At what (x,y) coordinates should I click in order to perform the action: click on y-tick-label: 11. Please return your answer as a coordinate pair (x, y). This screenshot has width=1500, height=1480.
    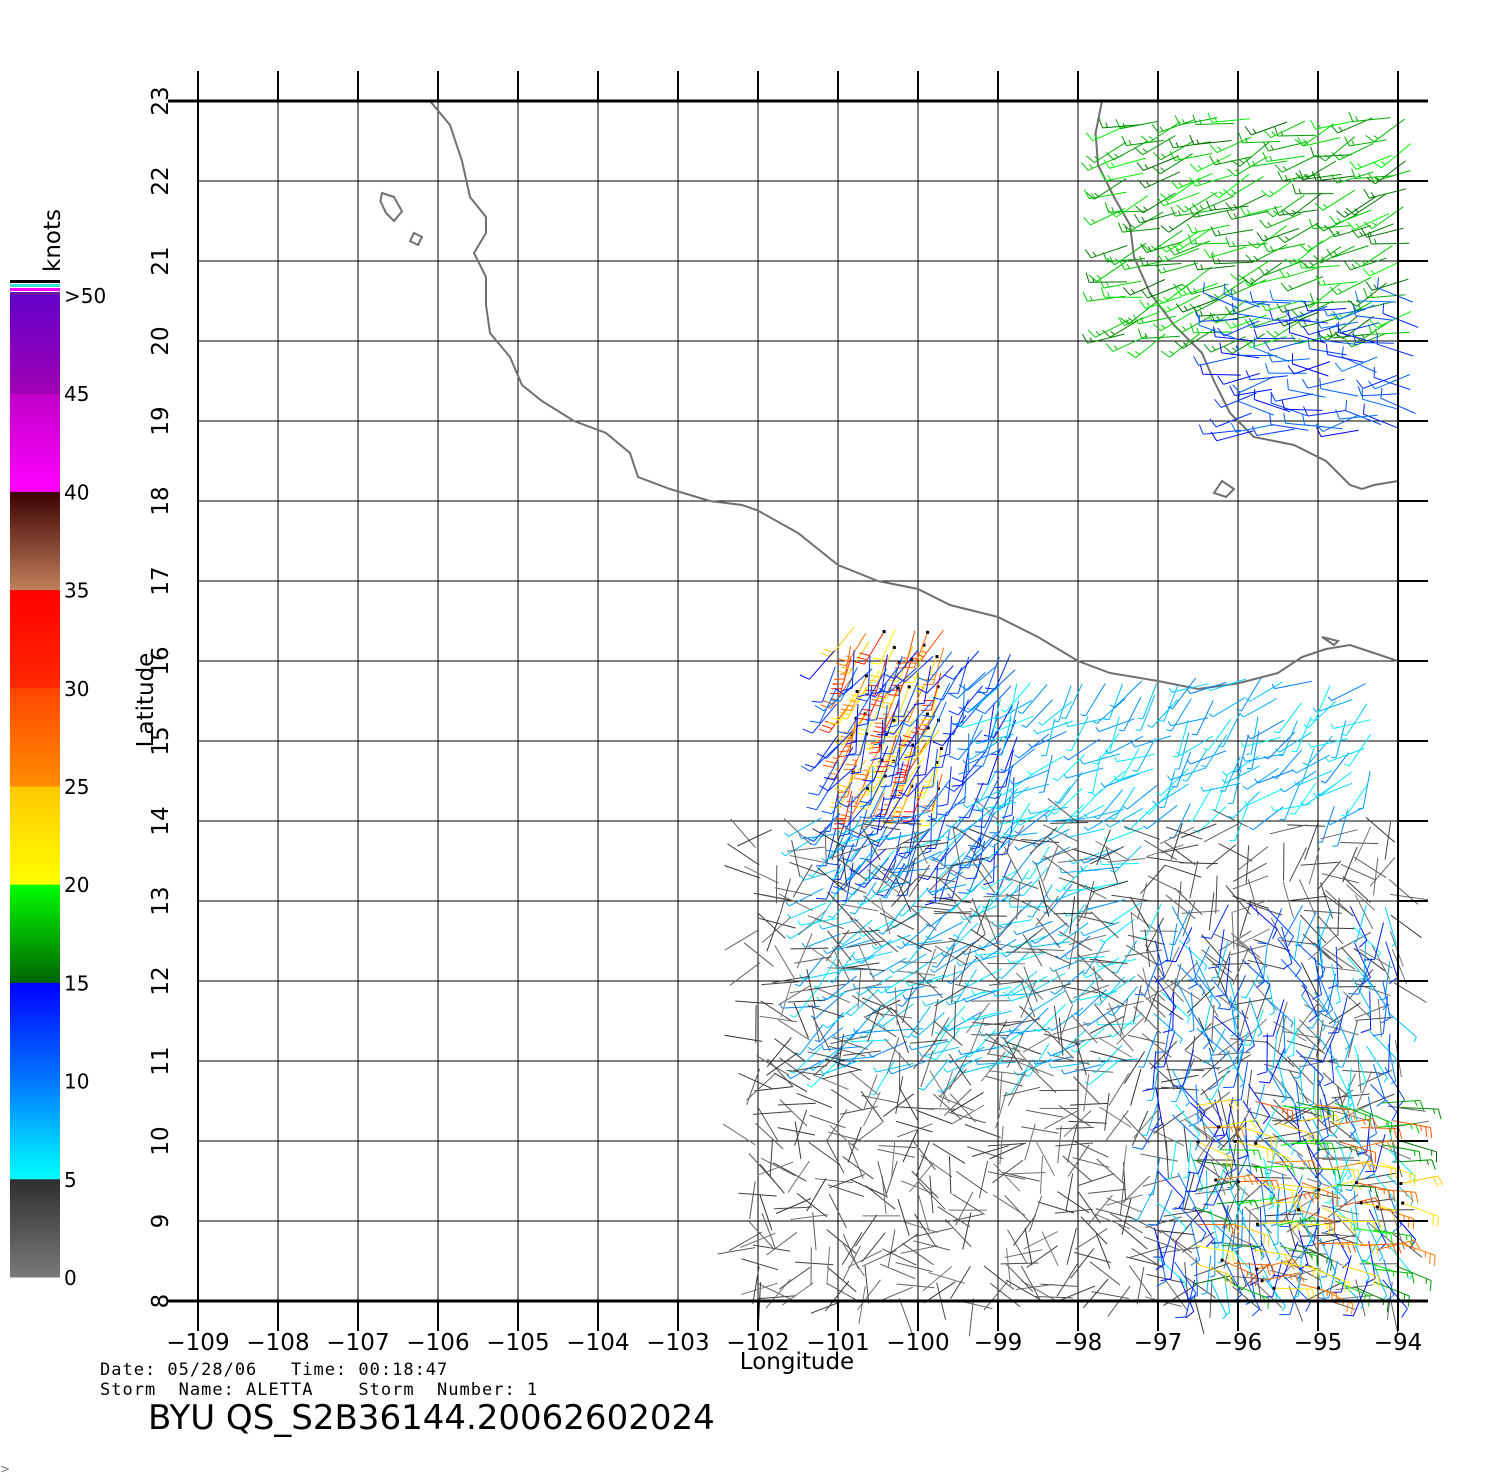
    Looking at the image, I should click on (161, 1060).